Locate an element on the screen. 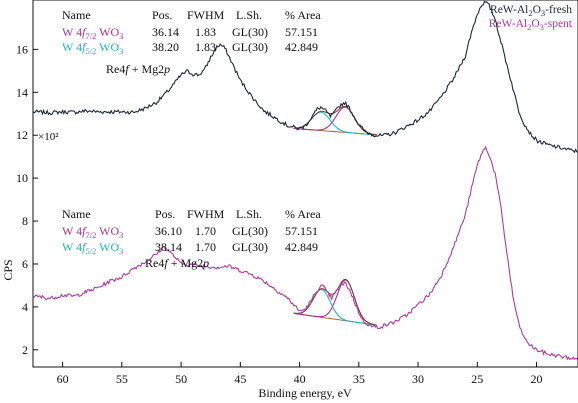 The height and width of the screenshot is (403, 578). y-tick-label: 14 is located at coordinates (22, 92).